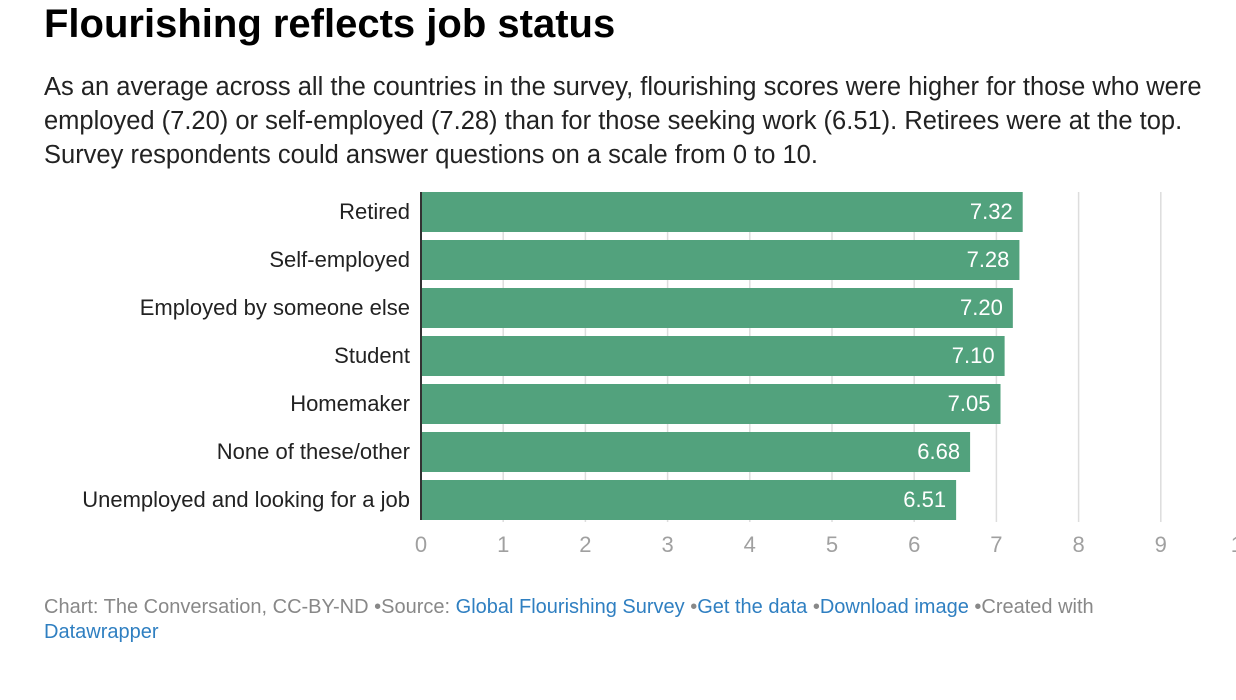 Image resolution: width=1236 pixels, height=700 pixels. Describe the element at coordinates (894, 607) in the screenshot. I see `download-link: Download image` at that location.